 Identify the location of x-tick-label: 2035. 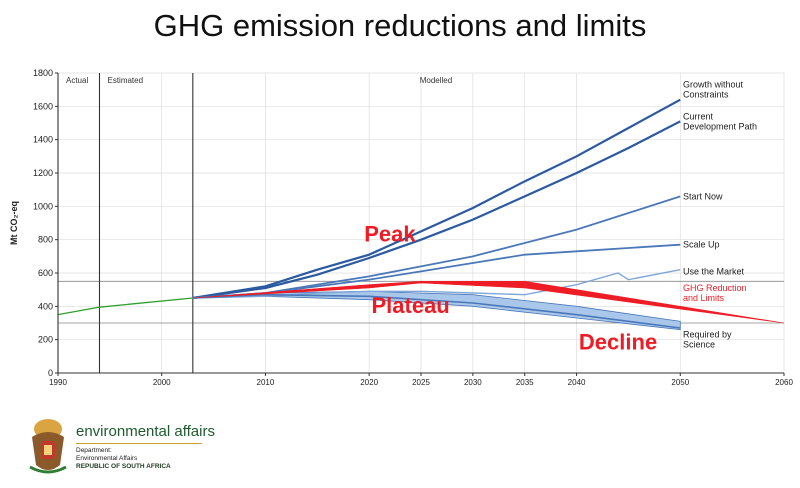
(525, 382).